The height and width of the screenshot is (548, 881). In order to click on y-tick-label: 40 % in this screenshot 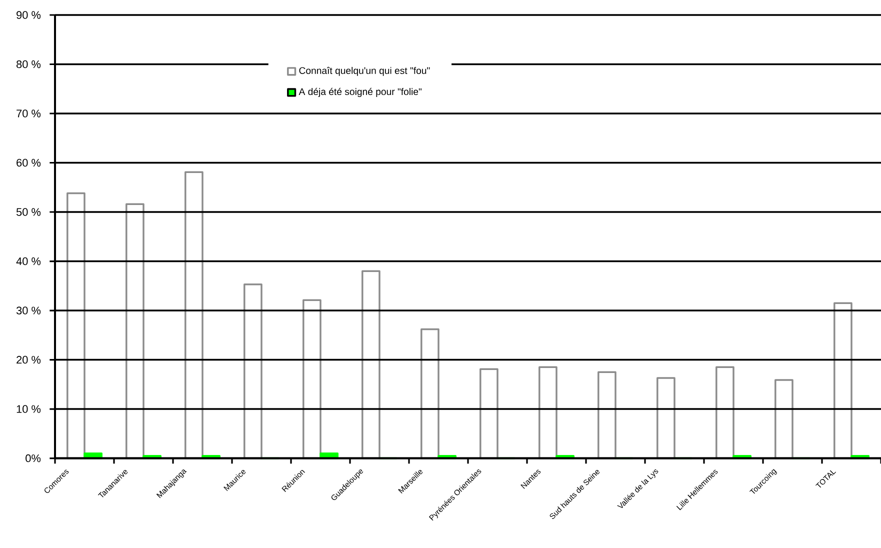, I will do `click(28, 261)`.